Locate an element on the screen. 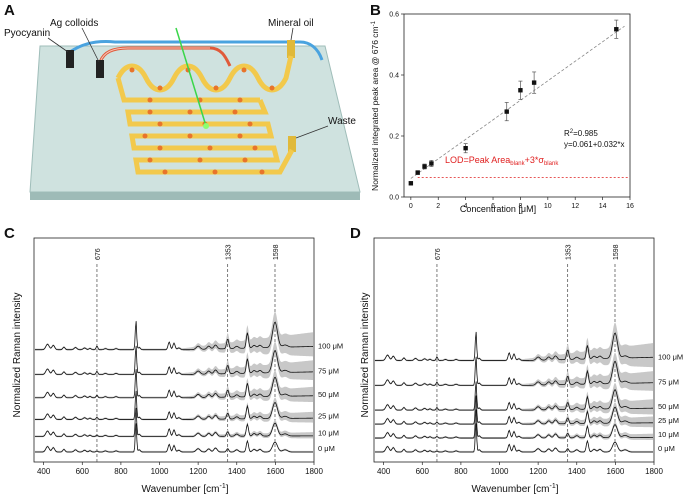 Image resolution: width=686 pixels, height=498 pixels. wavy-mixing-channel is located at coordinates (204, 74).